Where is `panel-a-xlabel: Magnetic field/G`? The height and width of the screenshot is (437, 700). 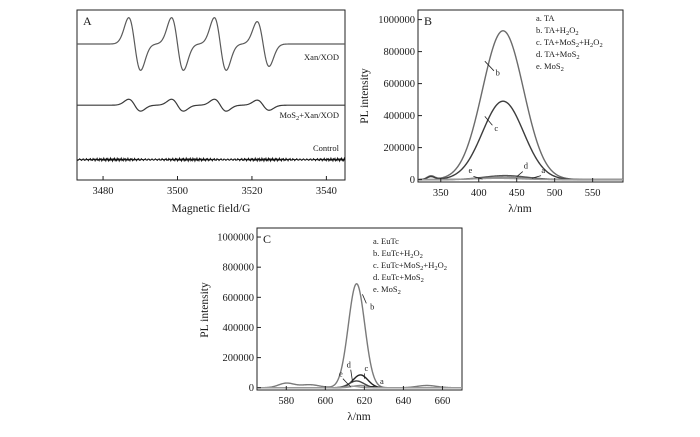
panel-a-xlabel: Magnetic field/G is located at coordinates (211, 209).